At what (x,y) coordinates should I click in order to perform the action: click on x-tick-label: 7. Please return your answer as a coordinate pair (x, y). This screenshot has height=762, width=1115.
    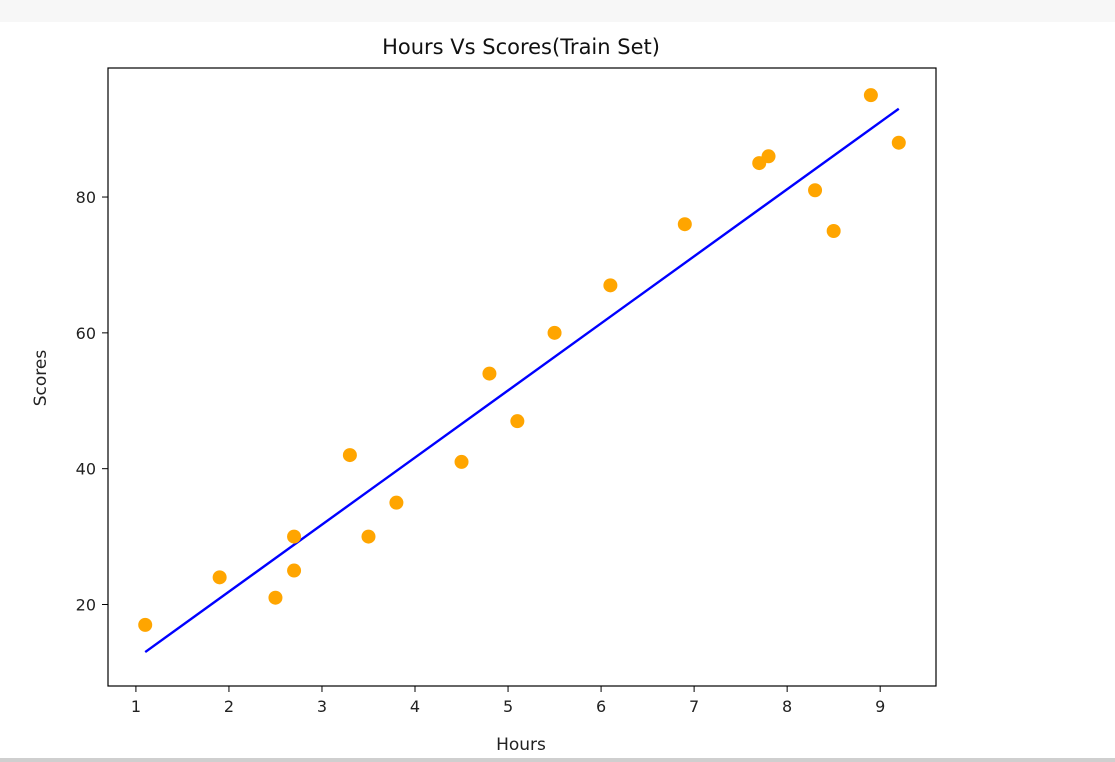
    Looking at the image, I should click on (694, 706).